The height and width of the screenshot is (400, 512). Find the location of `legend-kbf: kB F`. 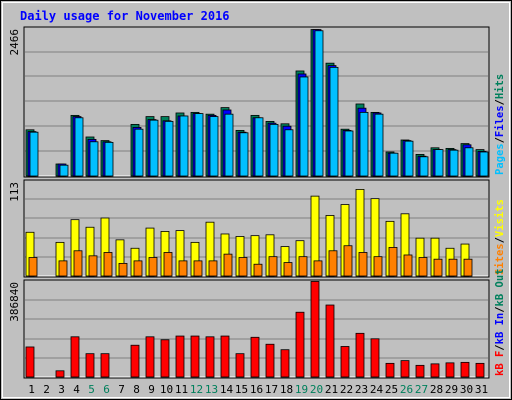

legend-kbf: kB F is located at coordinates (500, 363).